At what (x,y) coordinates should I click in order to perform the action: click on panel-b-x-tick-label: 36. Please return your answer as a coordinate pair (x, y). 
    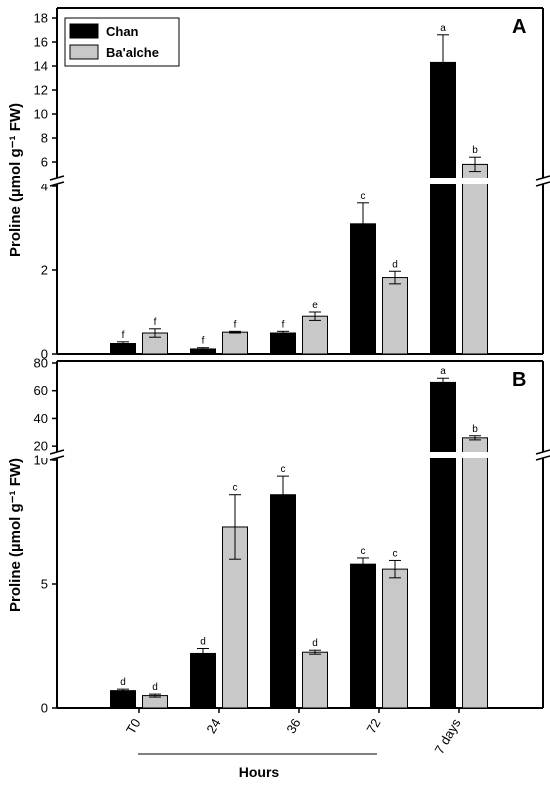
    Looking at the image, I should click on (293, 726).